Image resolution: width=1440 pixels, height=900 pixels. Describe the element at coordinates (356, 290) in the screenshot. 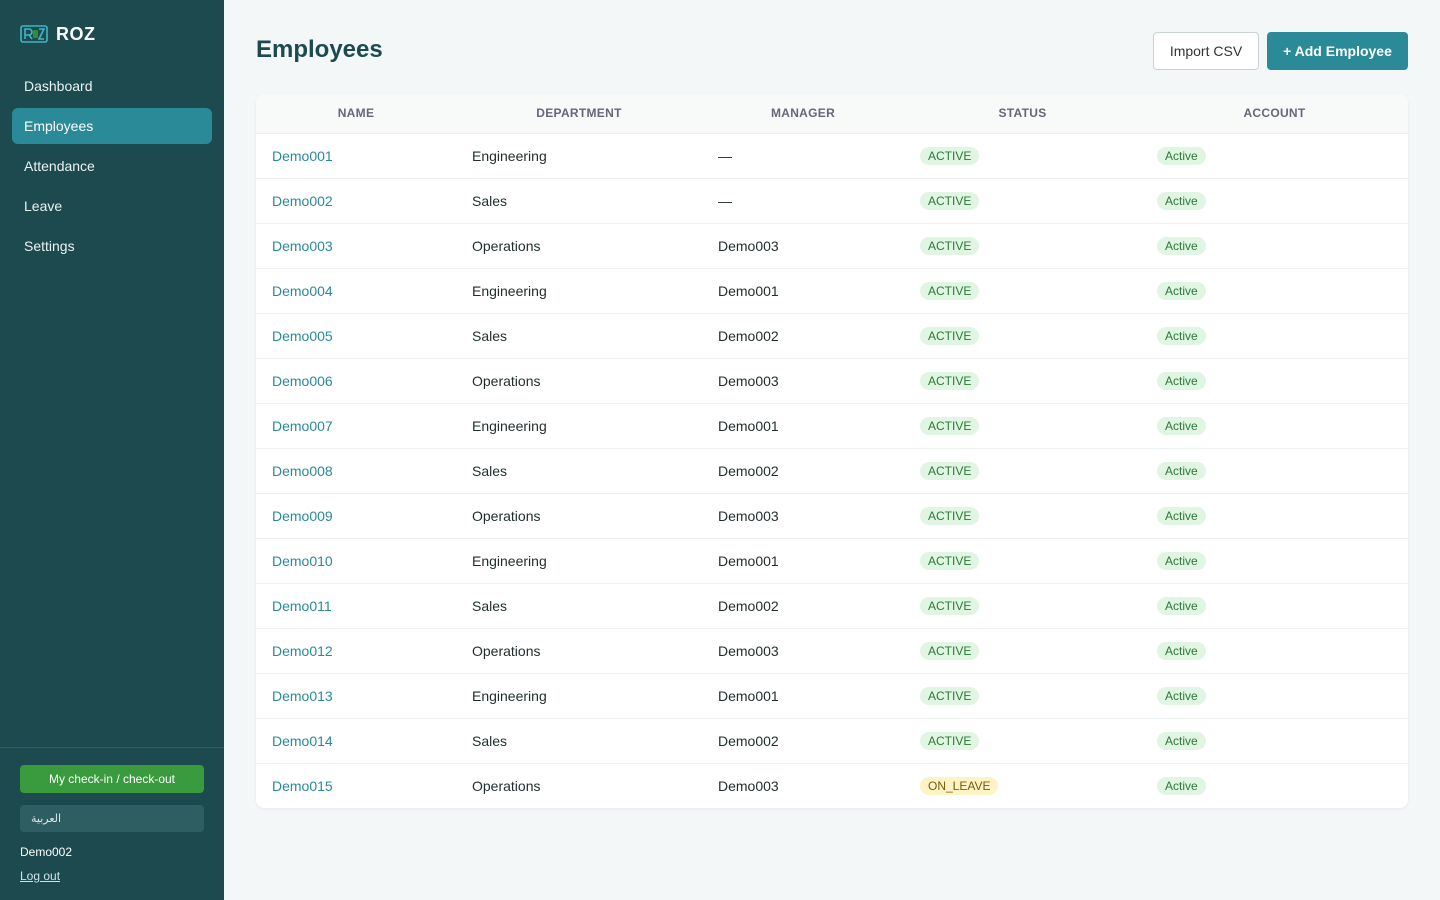

I see `cell-name: Demo004` at that location.